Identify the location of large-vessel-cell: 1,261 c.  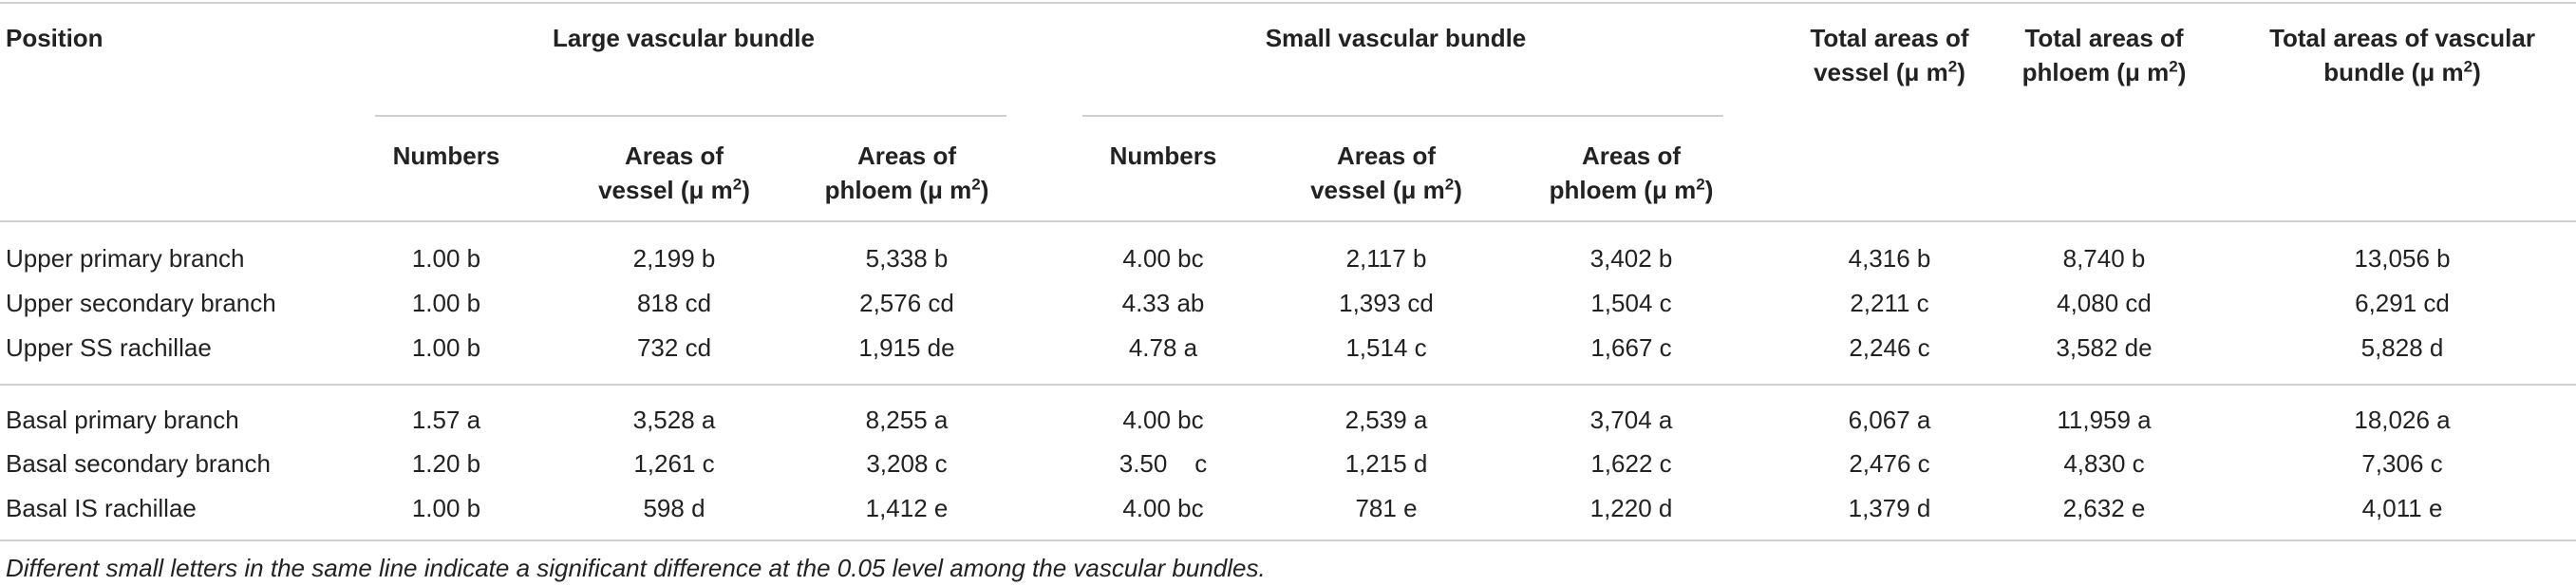
(674, 463).